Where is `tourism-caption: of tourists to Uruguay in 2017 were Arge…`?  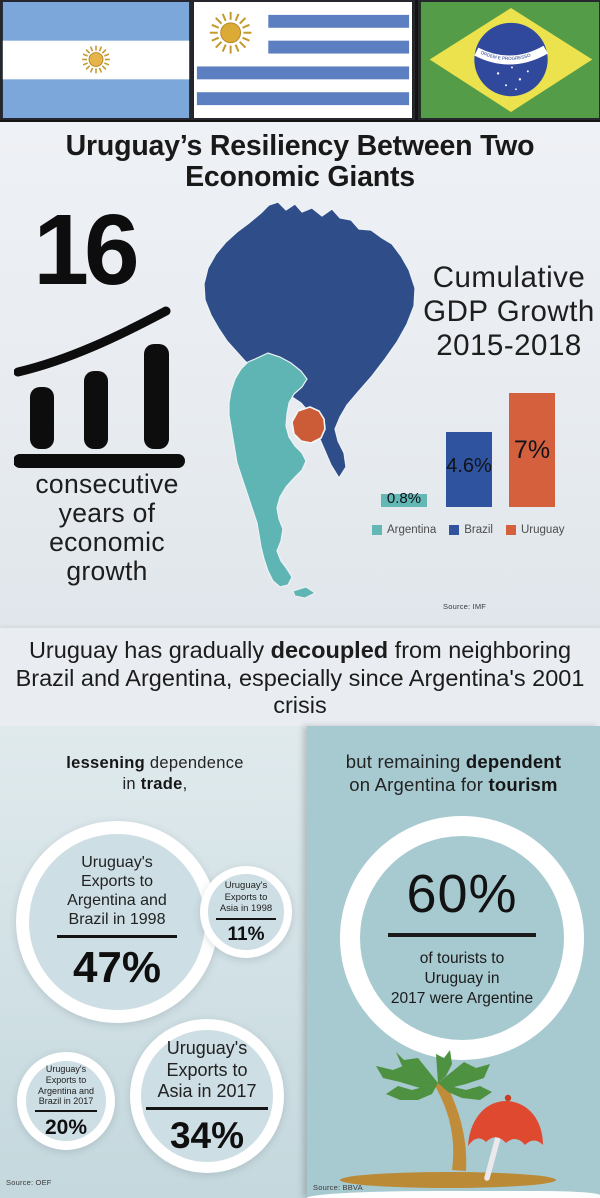
tourism-caption: of tourists to Uruguay in 2017 were Arge… is located at coordinates (462, 978).